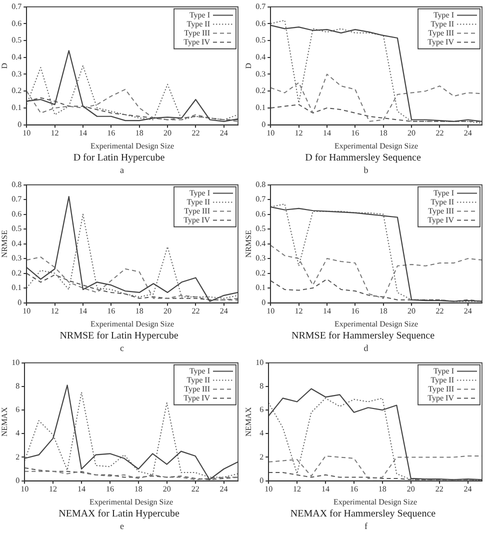  What do you see at coordinates (119, 158) in the screenshot?
I see `text: D for Latin Hypercube` at bounding box center [119, 158].